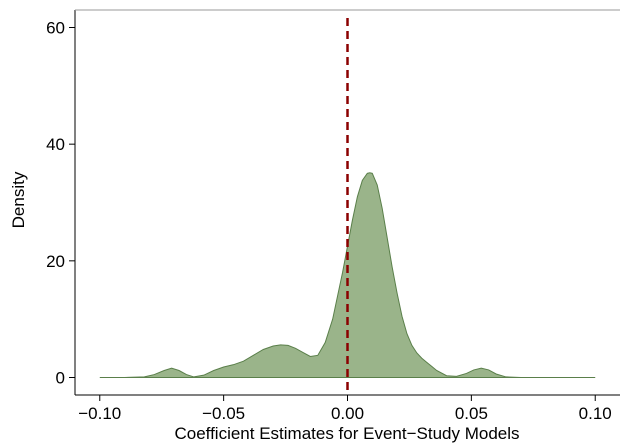  What do you see at coordinates (347, 413) in the screenshot?
I see `x-tick-label: 0.00` at bounding box center [347, 413].